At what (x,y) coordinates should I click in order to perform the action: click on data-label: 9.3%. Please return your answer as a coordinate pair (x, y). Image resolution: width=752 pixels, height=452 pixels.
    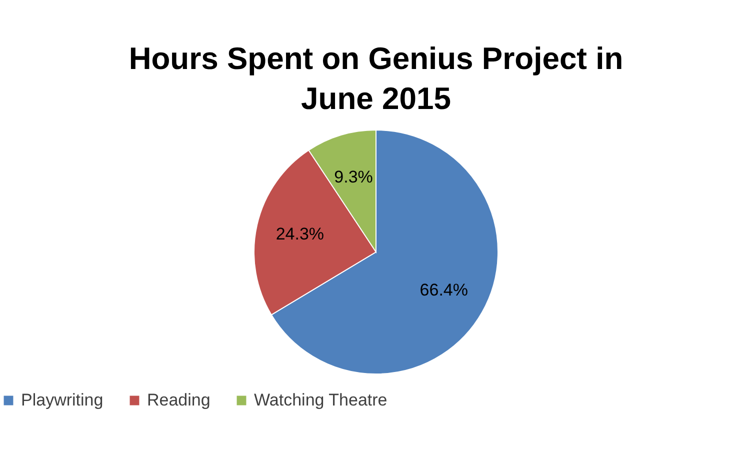
    Looking at the image, I should click on (353, 176).